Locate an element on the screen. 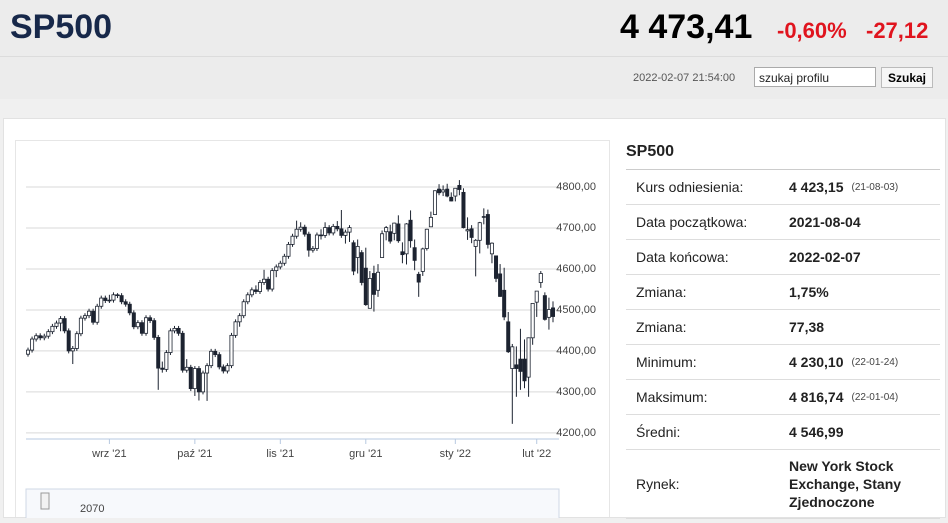 The image size is (948, 523). info-value: 2022-02-07 is located at coordinates (825, 257).